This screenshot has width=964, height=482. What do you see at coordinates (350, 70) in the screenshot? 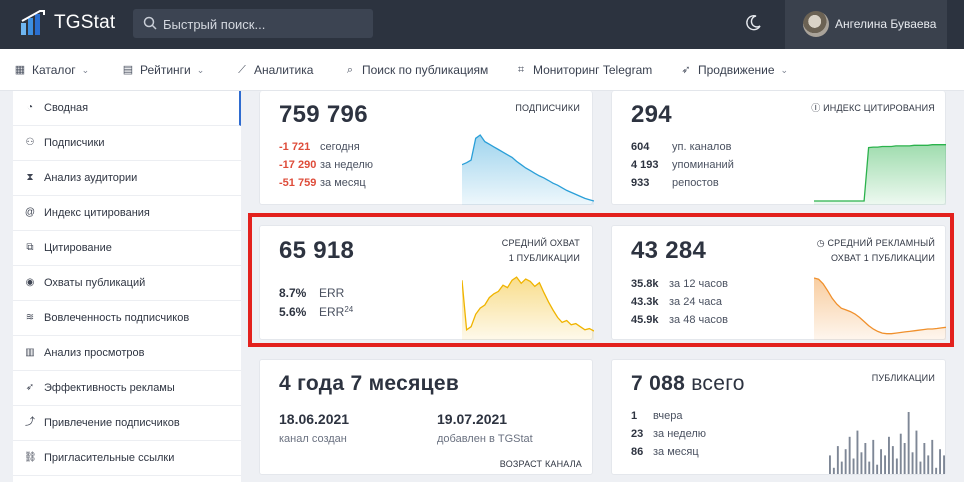
I see `search-icon: ⌕` at bounding box center [350, 70].